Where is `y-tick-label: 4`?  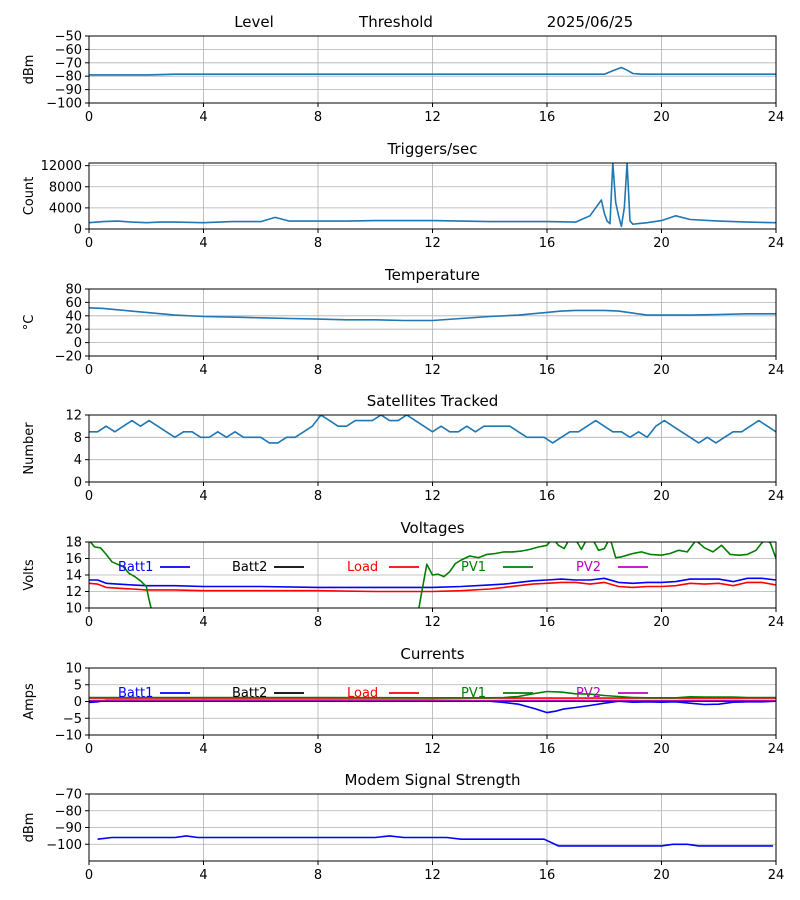
y-tick-label: 4 is located at coordinates (78, 460).